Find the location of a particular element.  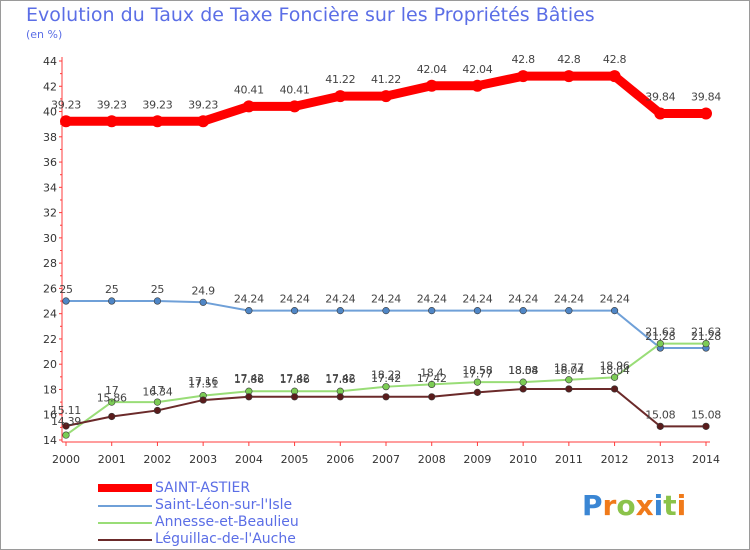

logo-letter: i is located at coordinates (658, 505).